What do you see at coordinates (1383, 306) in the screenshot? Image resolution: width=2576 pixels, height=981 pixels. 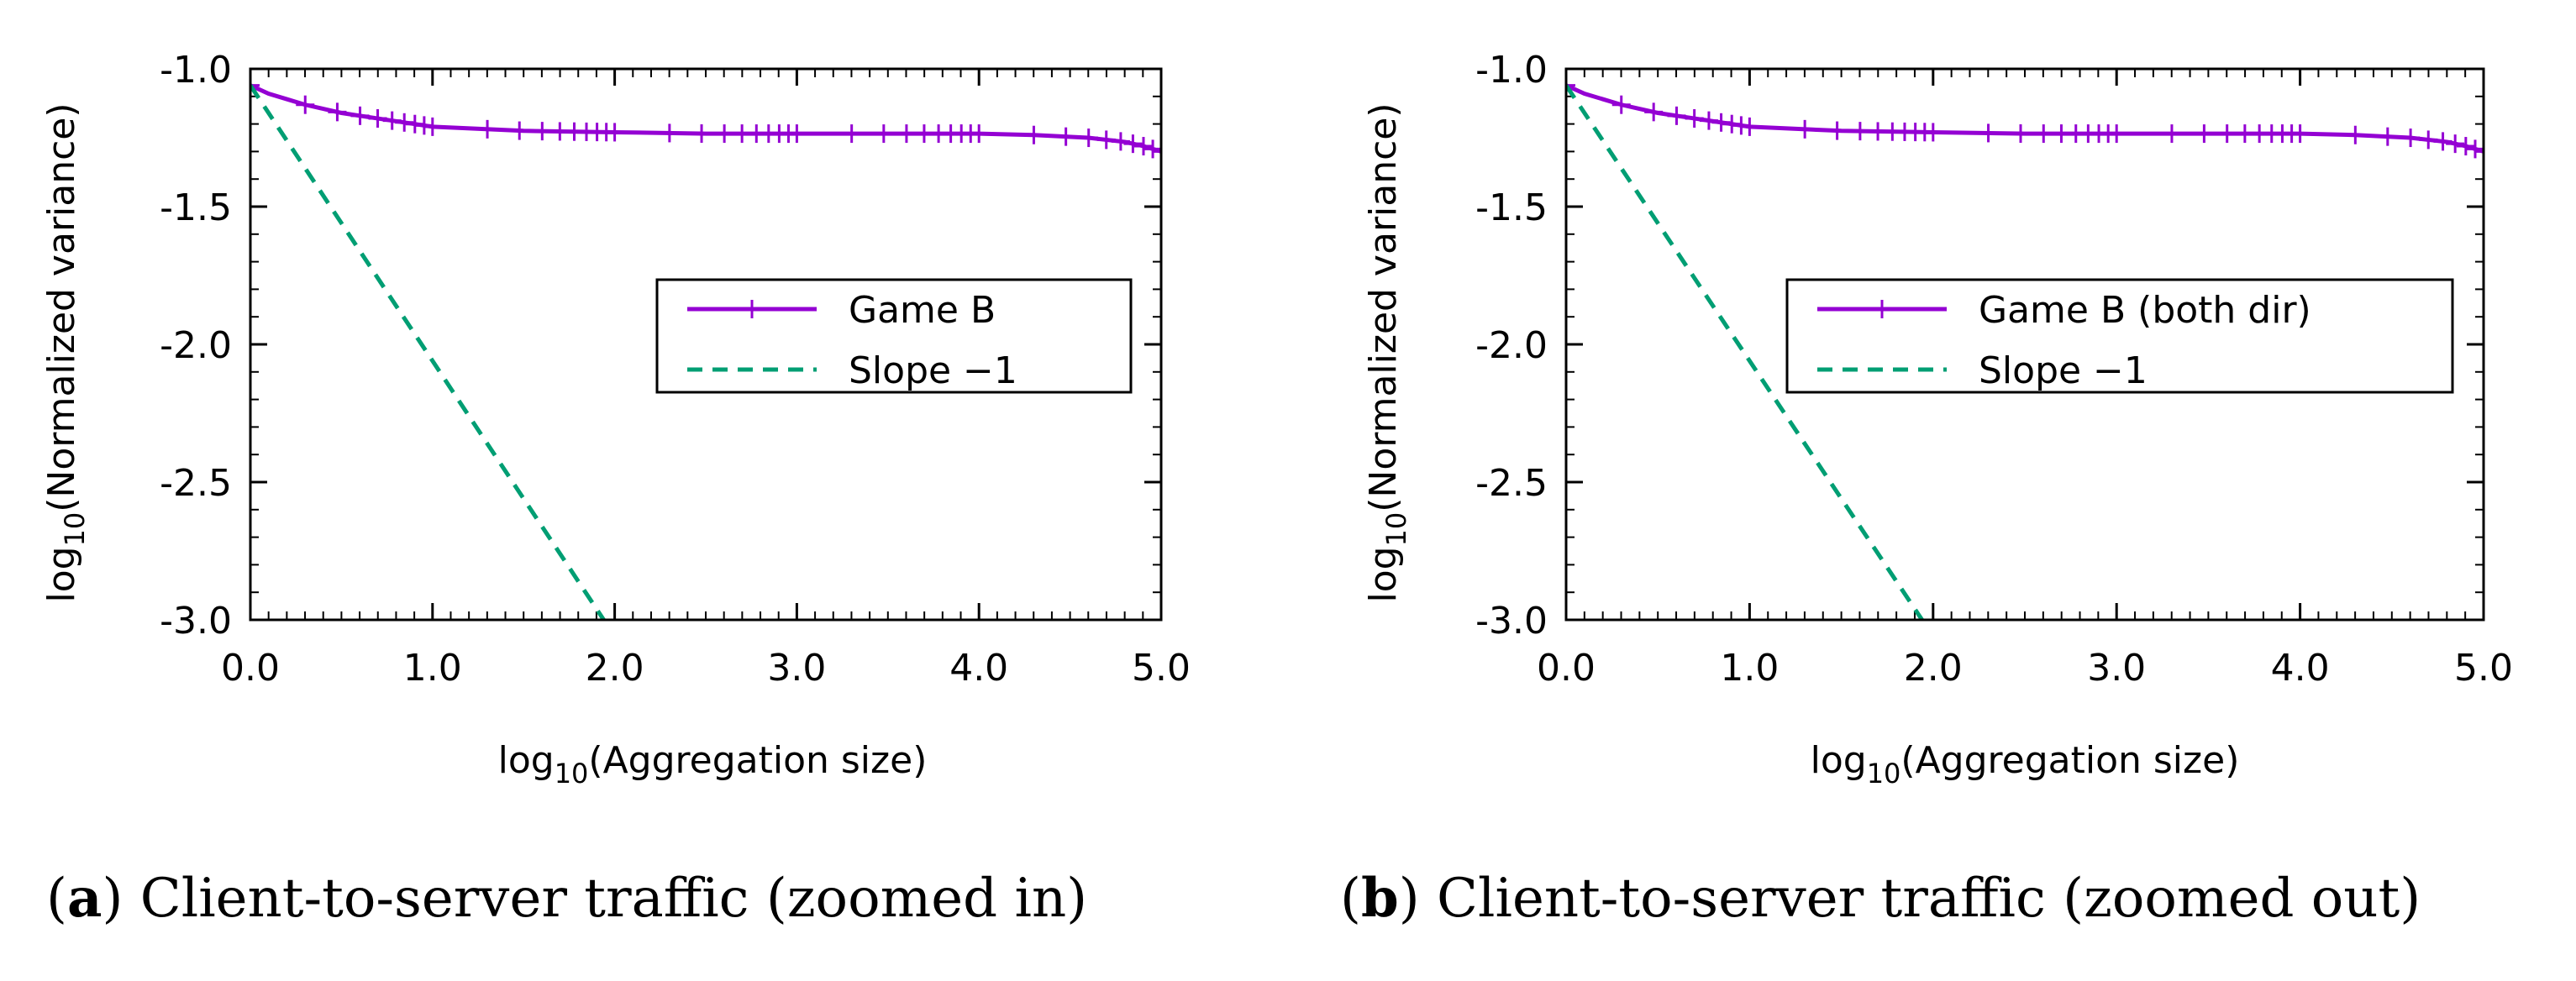 I see `y-axis-title-rest: (Normalized variance)` at bounding box center [1383, 306].